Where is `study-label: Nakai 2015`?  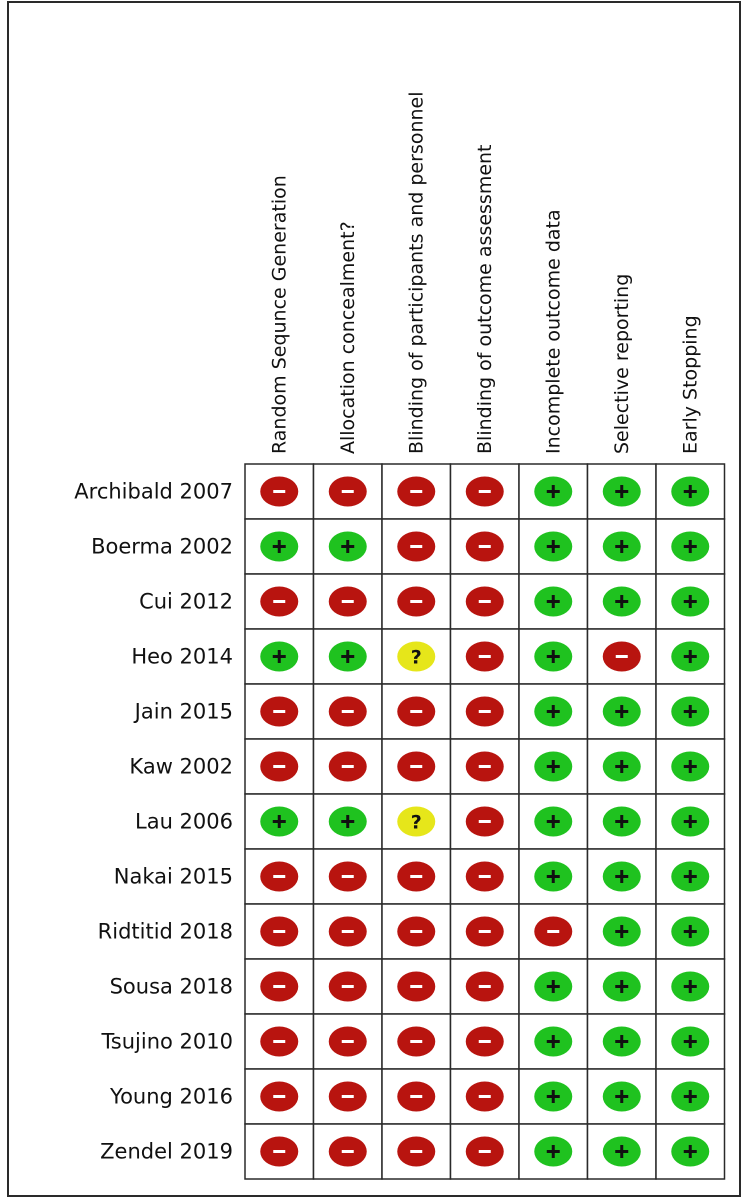 study-label: Nakai 2015 is located at coordinates (173, 877).